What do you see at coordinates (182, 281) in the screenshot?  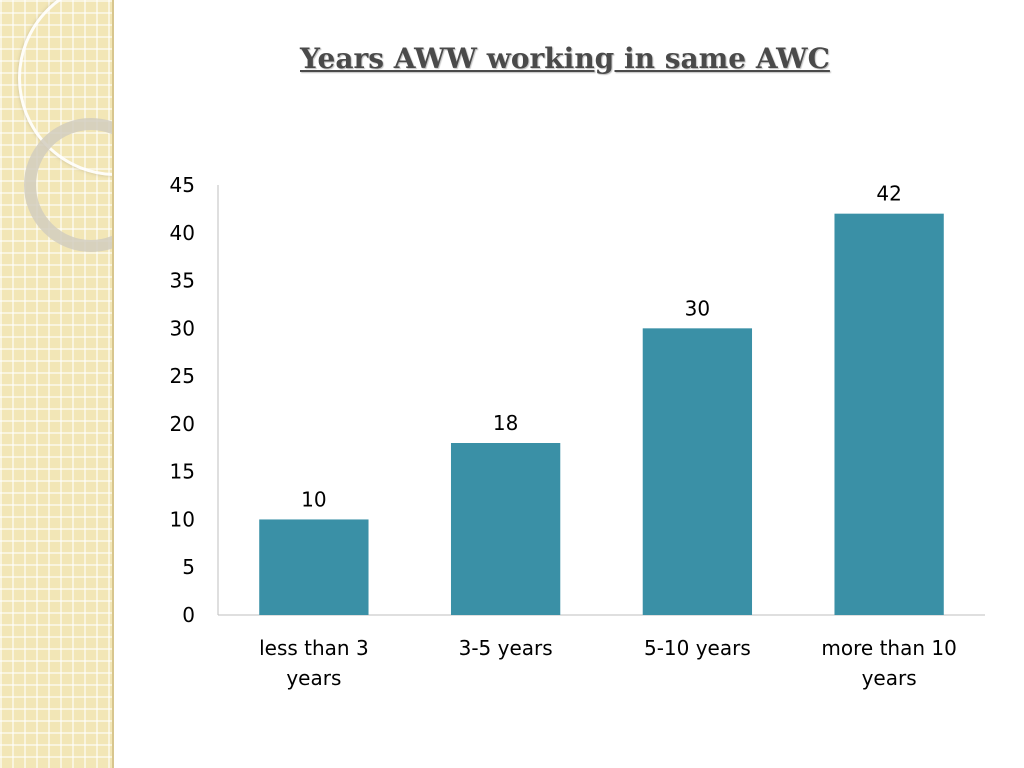 I see `y-tick-label: 35` at bounding box center [182, 281].